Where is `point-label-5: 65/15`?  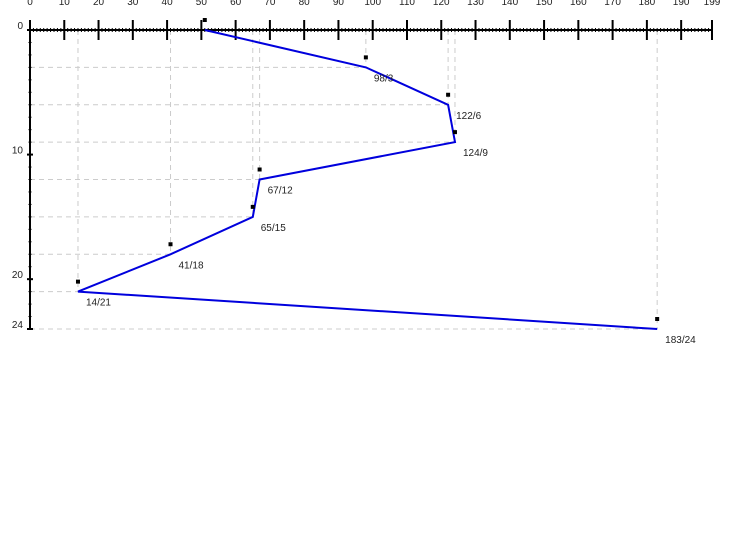 point-label-5: 65/15 is located at coordinates (273, 228).